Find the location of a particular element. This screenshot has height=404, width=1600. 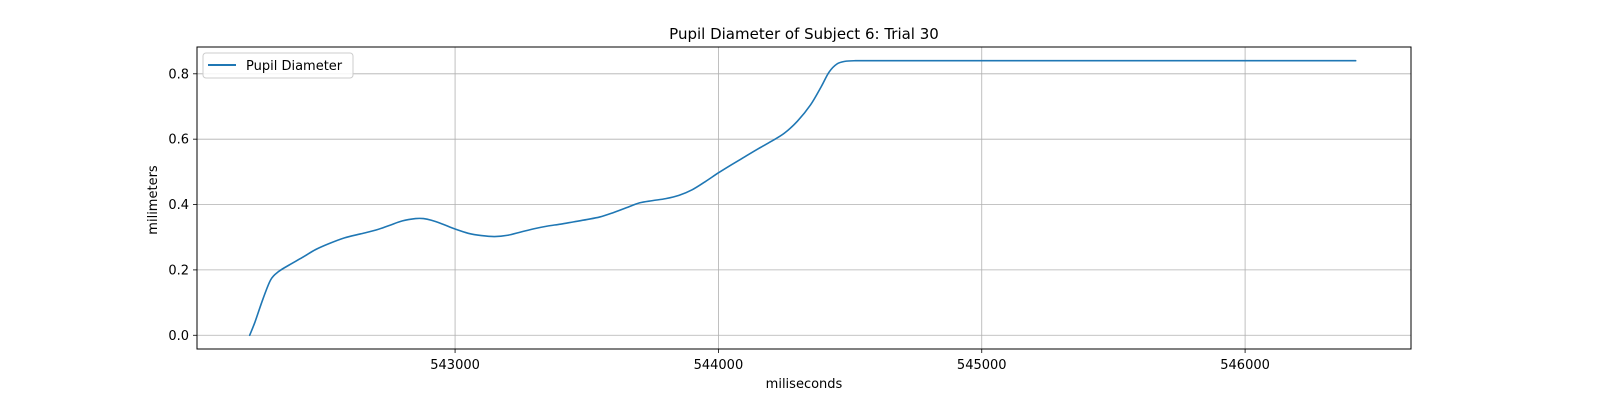

y-axis: 0.0 0.2 0.4 0.6 0.8 is located at coordinates (182, 205).